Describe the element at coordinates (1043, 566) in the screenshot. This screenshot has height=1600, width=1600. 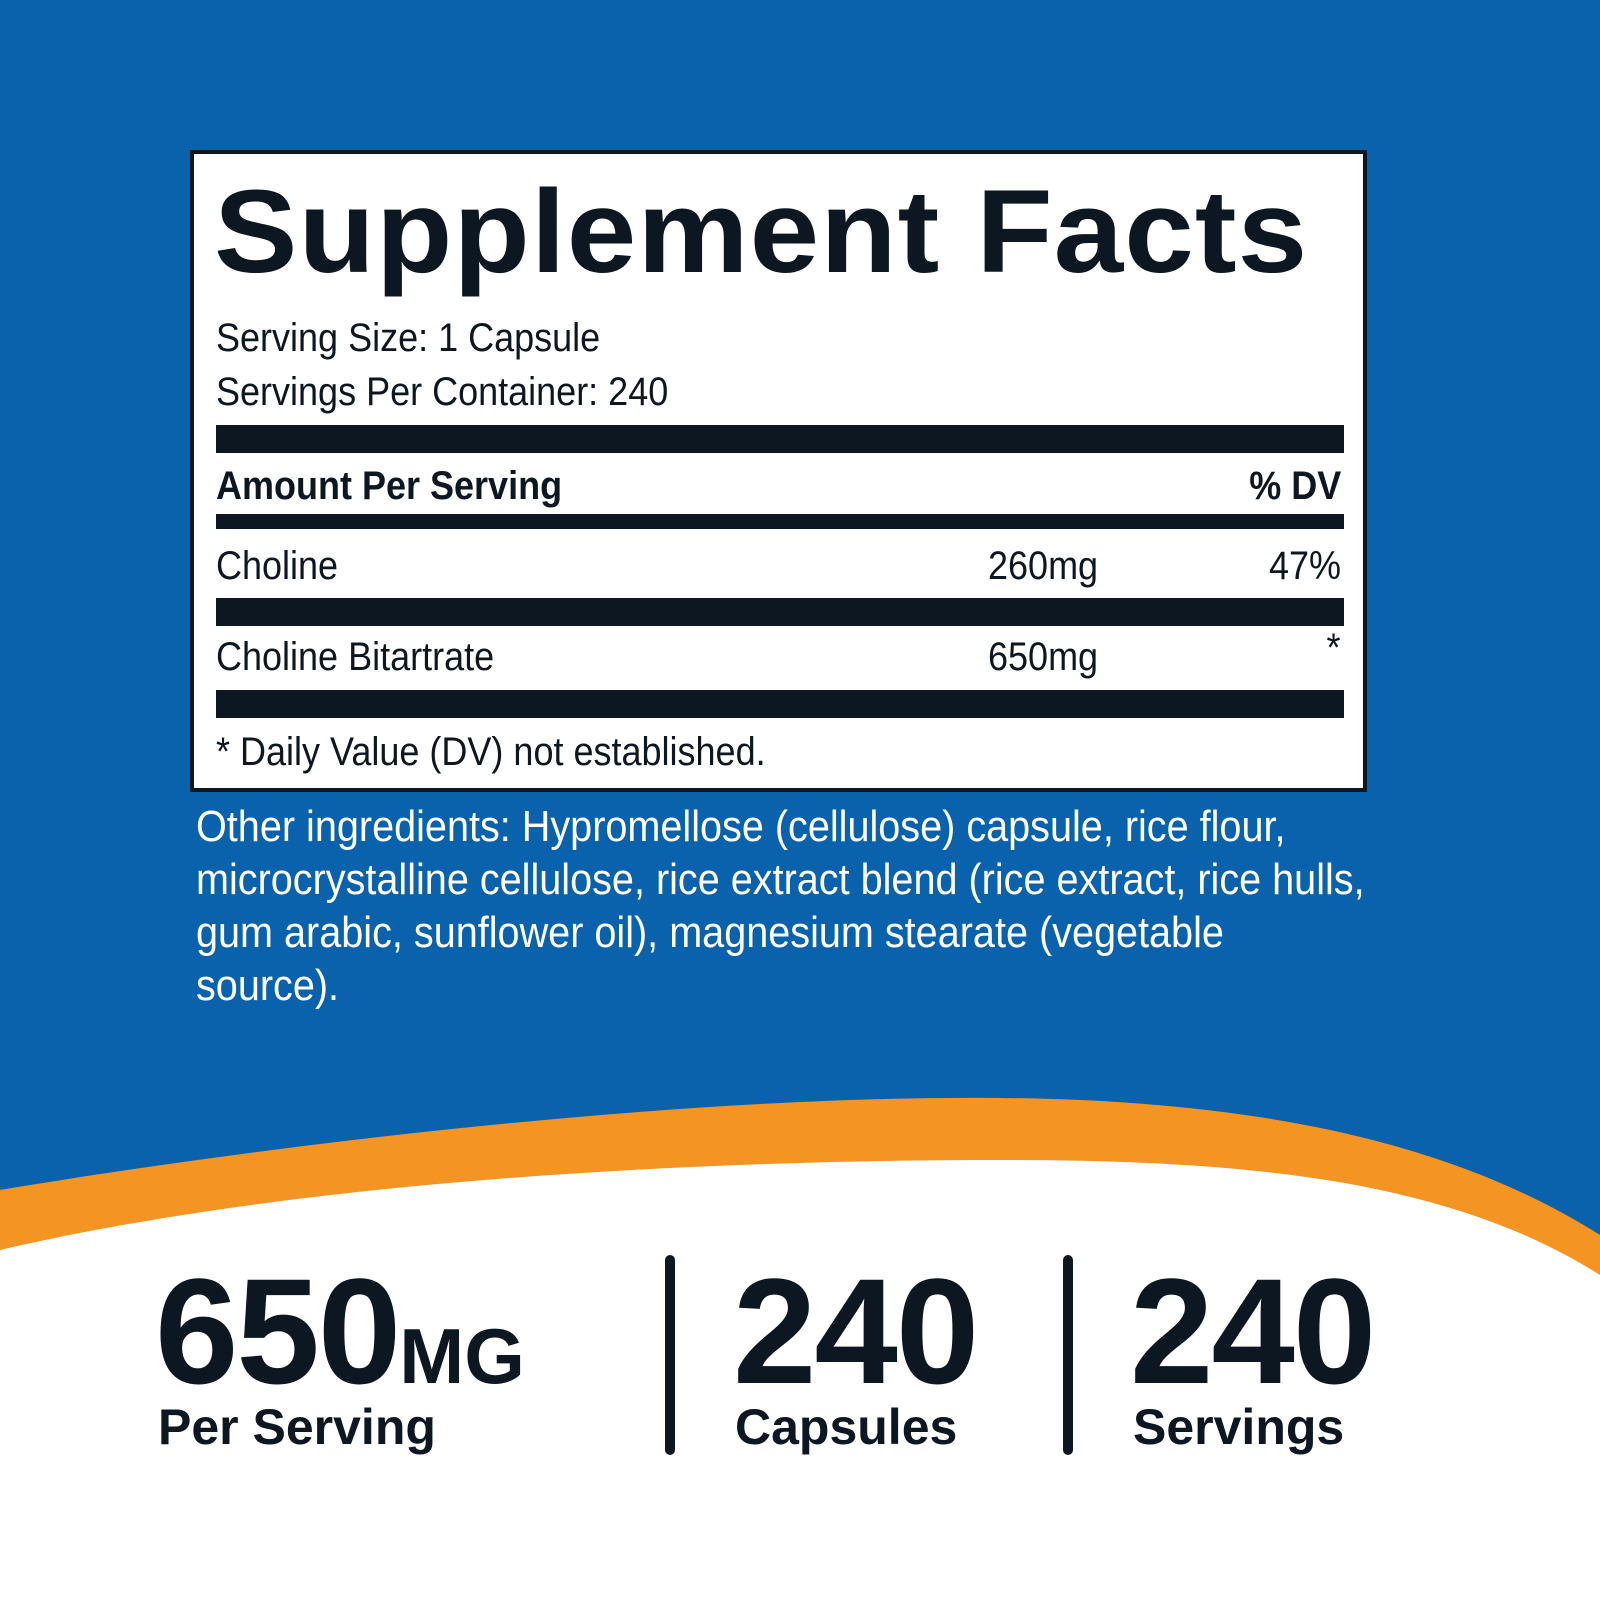
I see `ingredient-amount: 260mg` at that location.